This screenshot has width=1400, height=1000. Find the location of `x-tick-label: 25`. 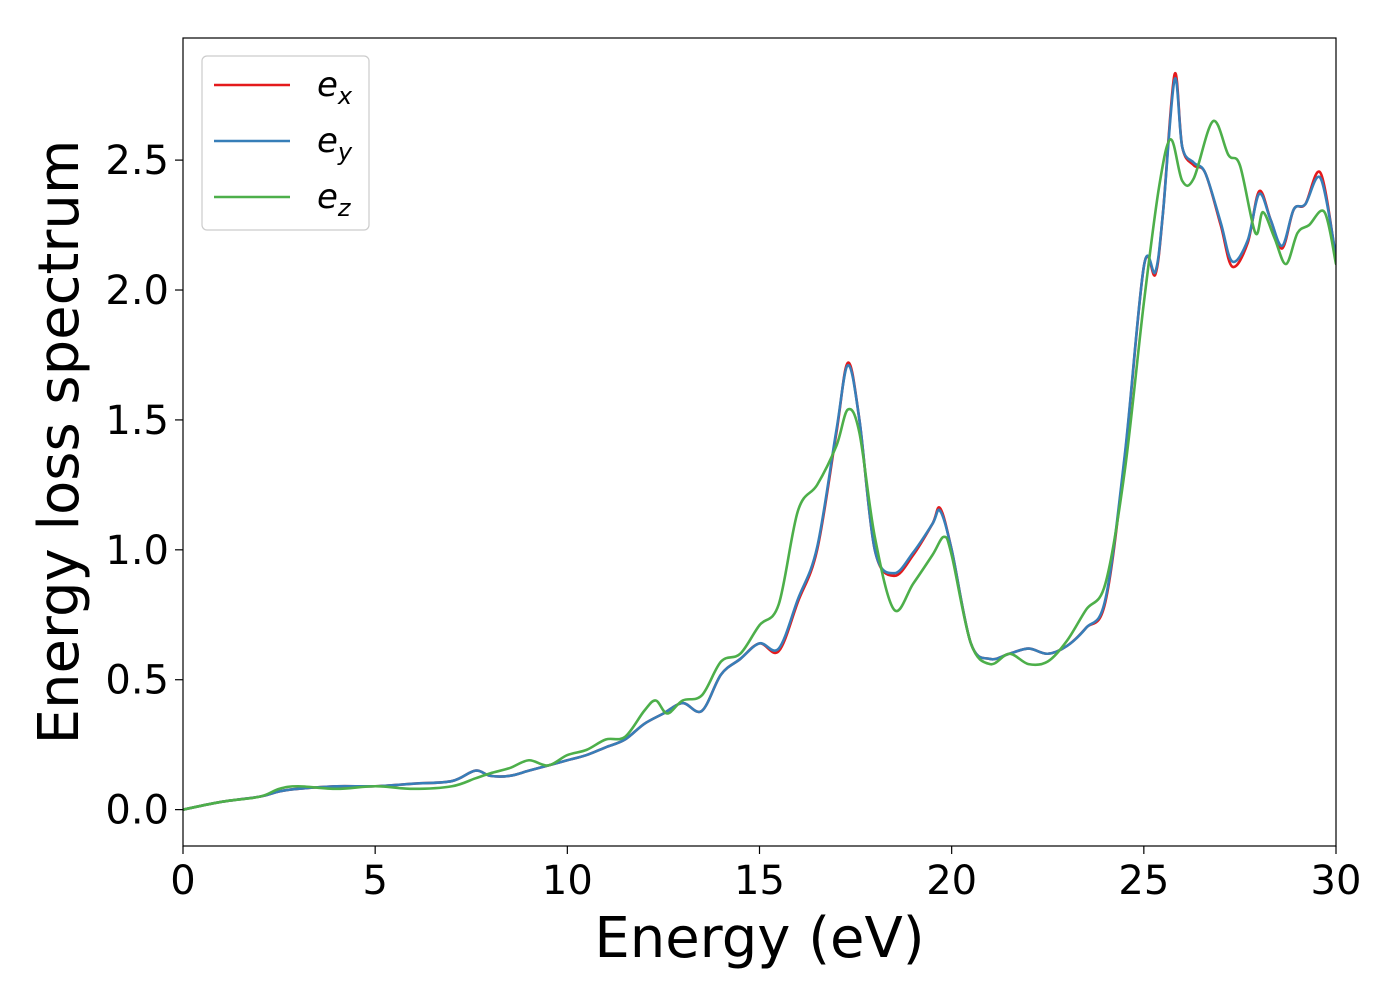

x-tick-label: 25 is located at coordinates (1143, 881).